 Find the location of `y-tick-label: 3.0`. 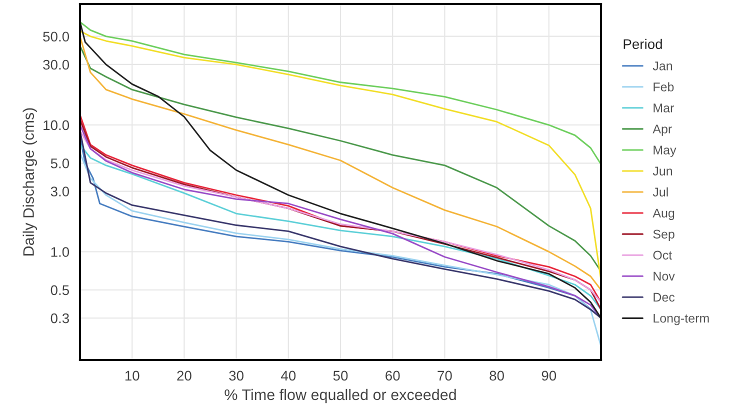

y-tick-label: 3.0 is located at coordinates (60, 191).